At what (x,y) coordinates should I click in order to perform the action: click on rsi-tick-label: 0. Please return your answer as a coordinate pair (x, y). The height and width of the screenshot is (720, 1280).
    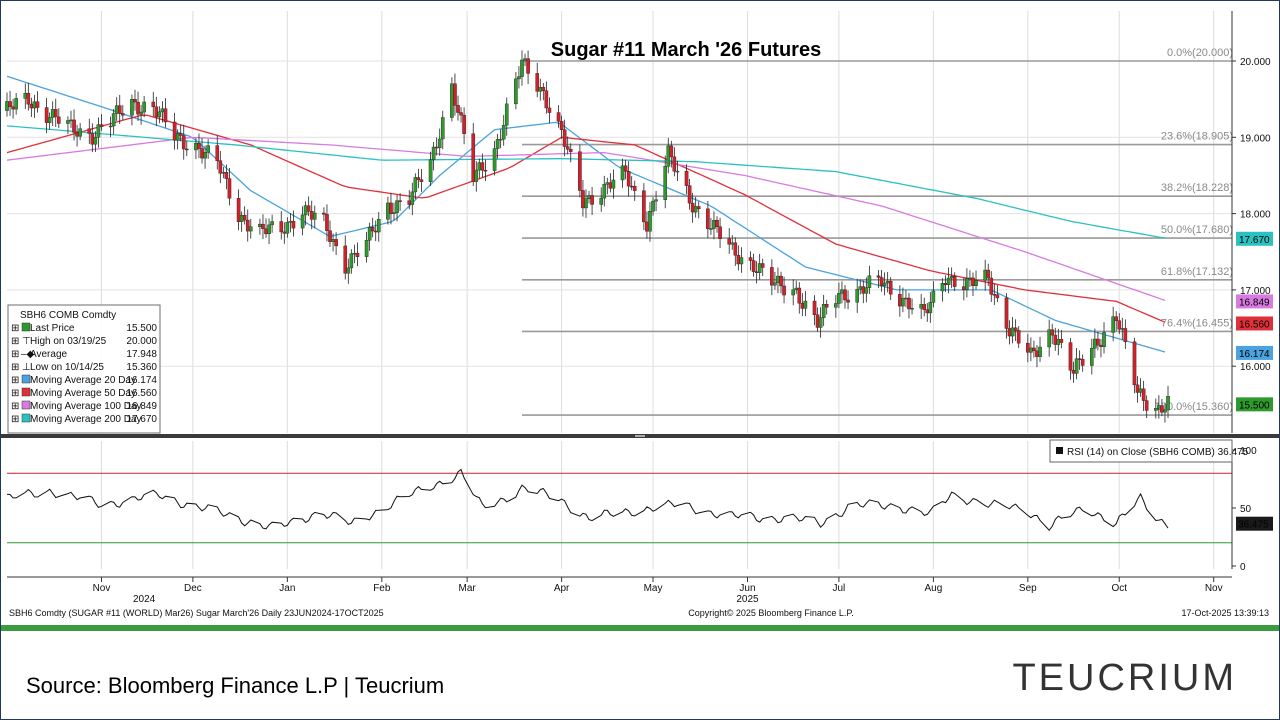
    Looking at the image, I should click on (1243, 567).